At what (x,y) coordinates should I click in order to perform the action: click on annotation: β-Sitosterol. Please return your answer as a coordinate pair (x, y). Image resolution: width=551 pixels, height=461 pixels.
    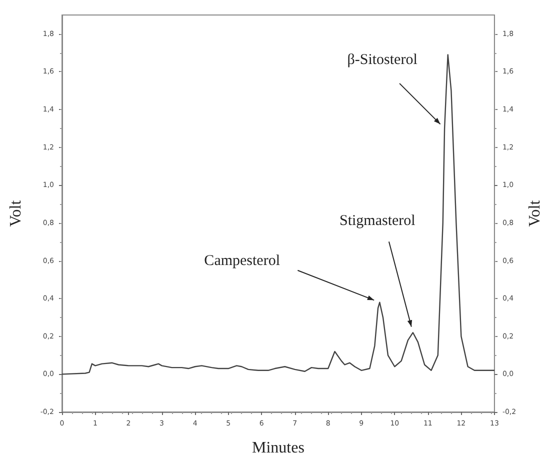
    Looking at the image, I should click on (382, 60).